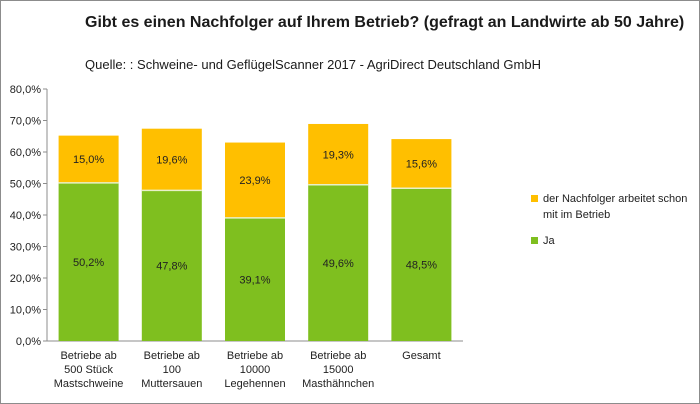  What do you see at coordinates (88, 370) in the screenshot?
I see `category-label: 500 Stück` at bounding box center [88, 370].